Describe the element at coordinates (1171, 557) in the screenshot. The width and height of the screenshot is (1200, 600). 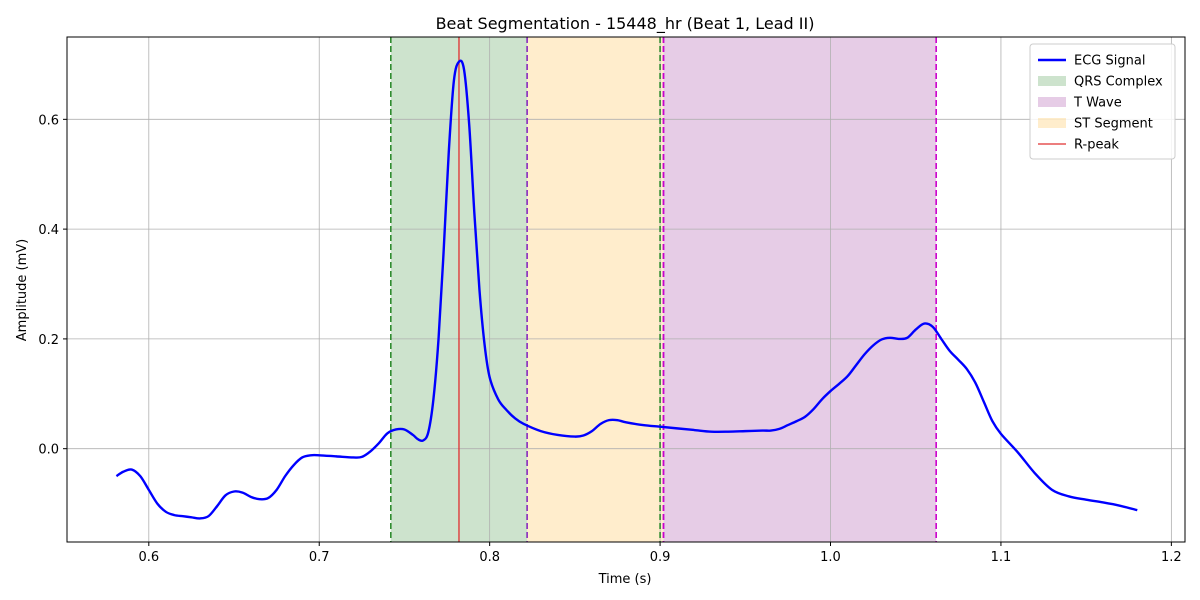
I see `x-tick-label: 1.2` at that location.